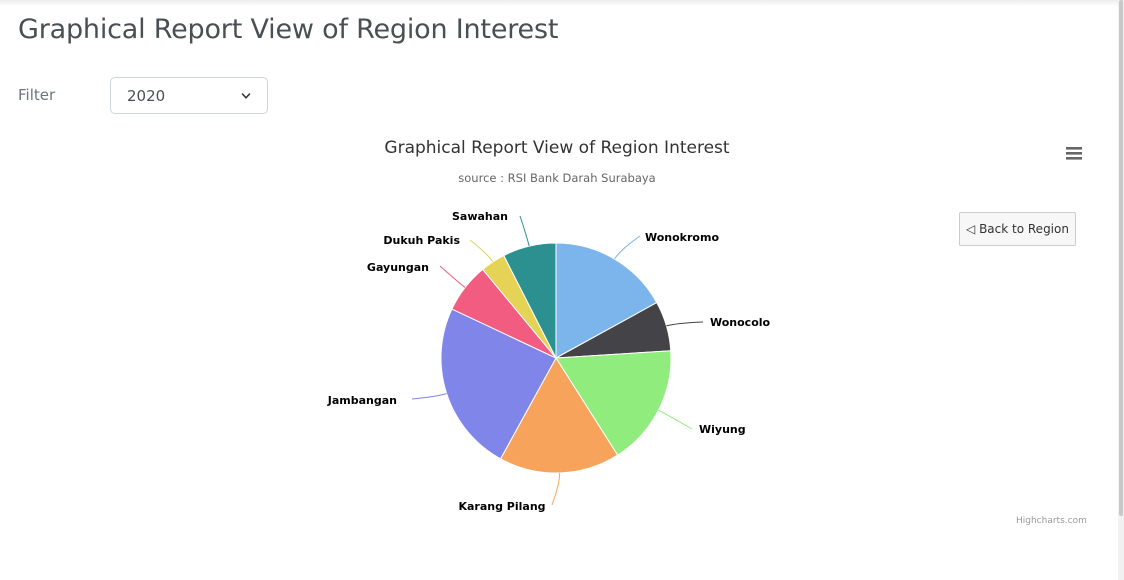 The image size is (1124, 580). What do you see at coordinates (421, 240) in the screenshot?
I see `pie-data-label: Dukuh Pakis` at bounding box center [421, 240].